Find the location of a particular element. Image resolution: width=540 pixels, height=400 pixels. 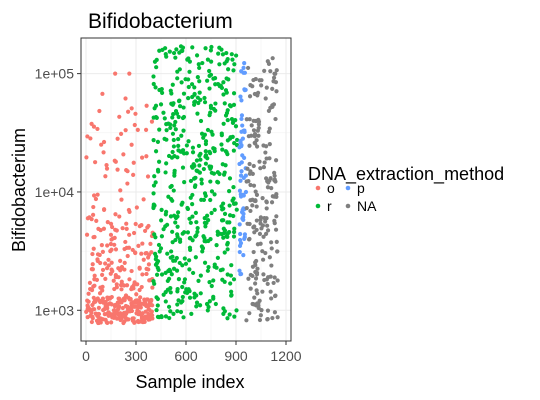

x-axis: 0 300 600 900 1200 is located at coordinates (192, 352).